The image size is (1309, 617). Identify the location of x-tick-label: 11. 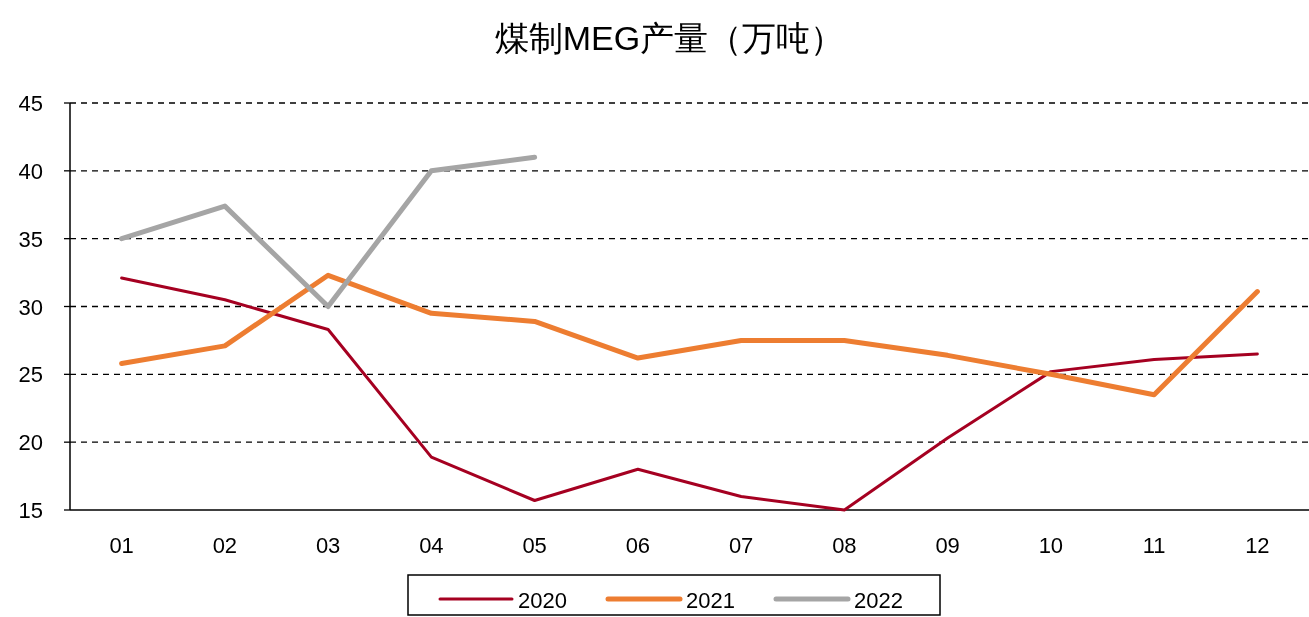
(1154, 545).